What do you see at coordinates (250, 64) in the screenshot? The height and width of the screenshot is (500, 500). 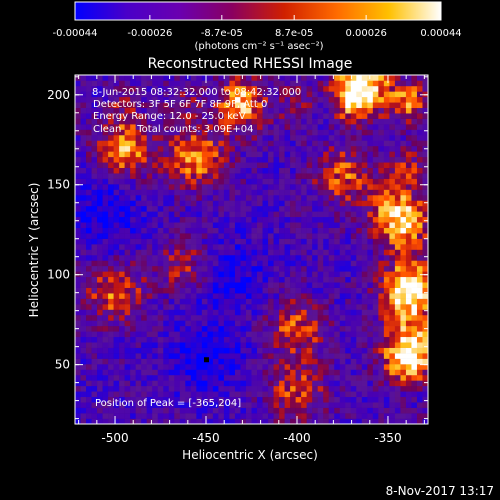 I see `chart-title: Reconstructed RHESSI Image` at bounding box center [250, 64].